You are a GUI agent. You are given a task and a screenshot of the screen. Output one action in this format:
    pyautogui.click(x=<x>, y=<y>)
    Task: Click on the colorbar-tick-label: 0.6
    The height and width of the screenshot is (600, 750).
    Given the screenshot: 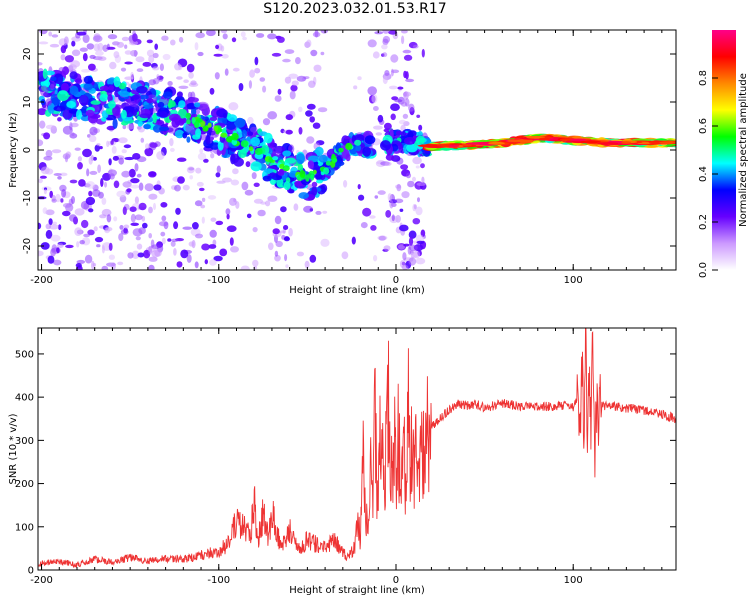 What is the action you would take?
    pyautogui.click(x=703, y=126)
    